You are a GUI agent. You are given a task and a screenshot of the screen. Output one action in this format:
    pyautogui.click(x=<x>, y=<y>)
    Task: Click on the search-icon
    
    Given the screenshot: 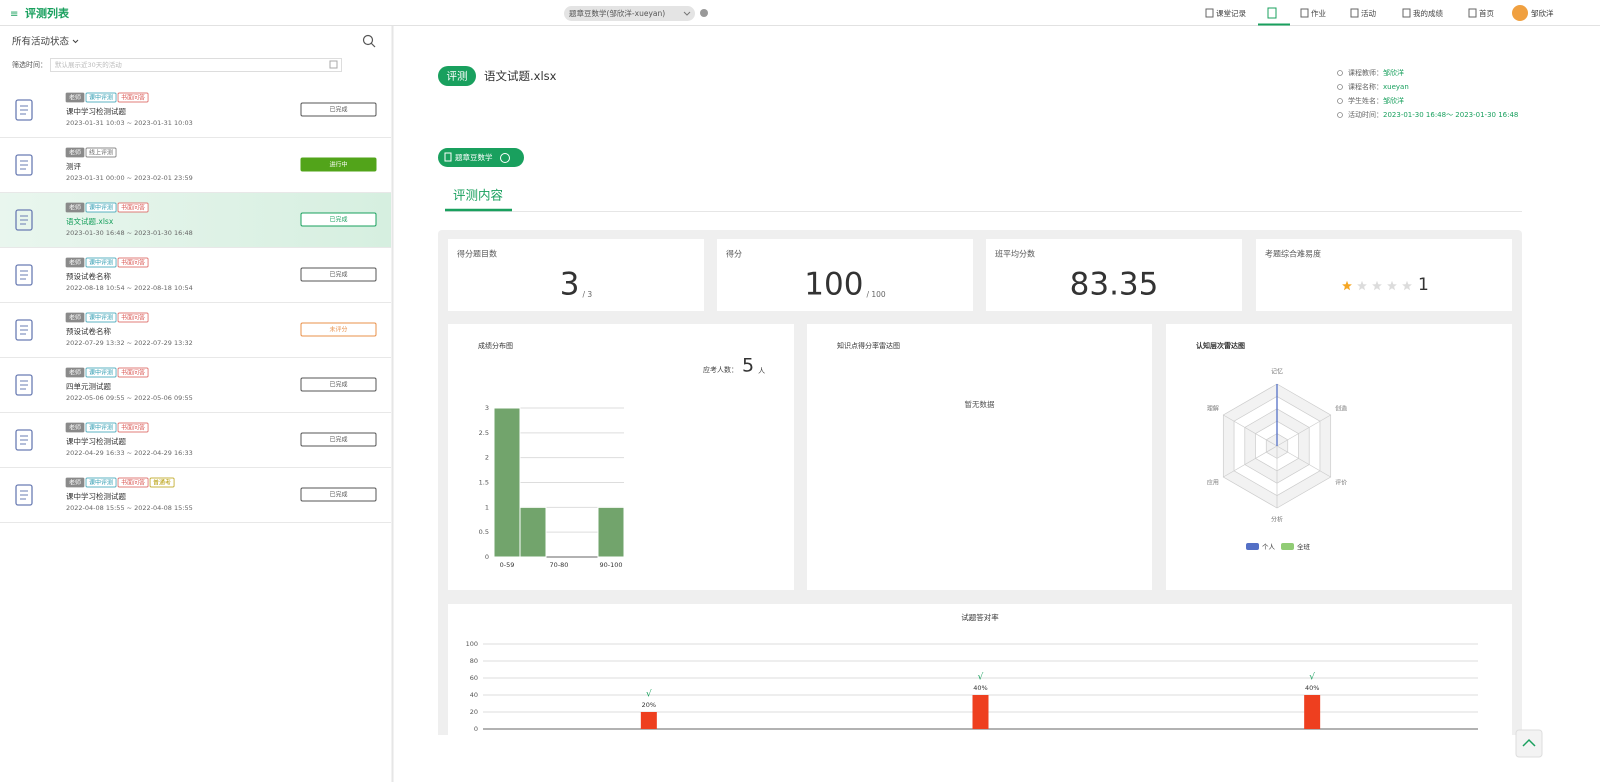 What is the action you would take?
    pyautogui.click(x=368, y=40)
    